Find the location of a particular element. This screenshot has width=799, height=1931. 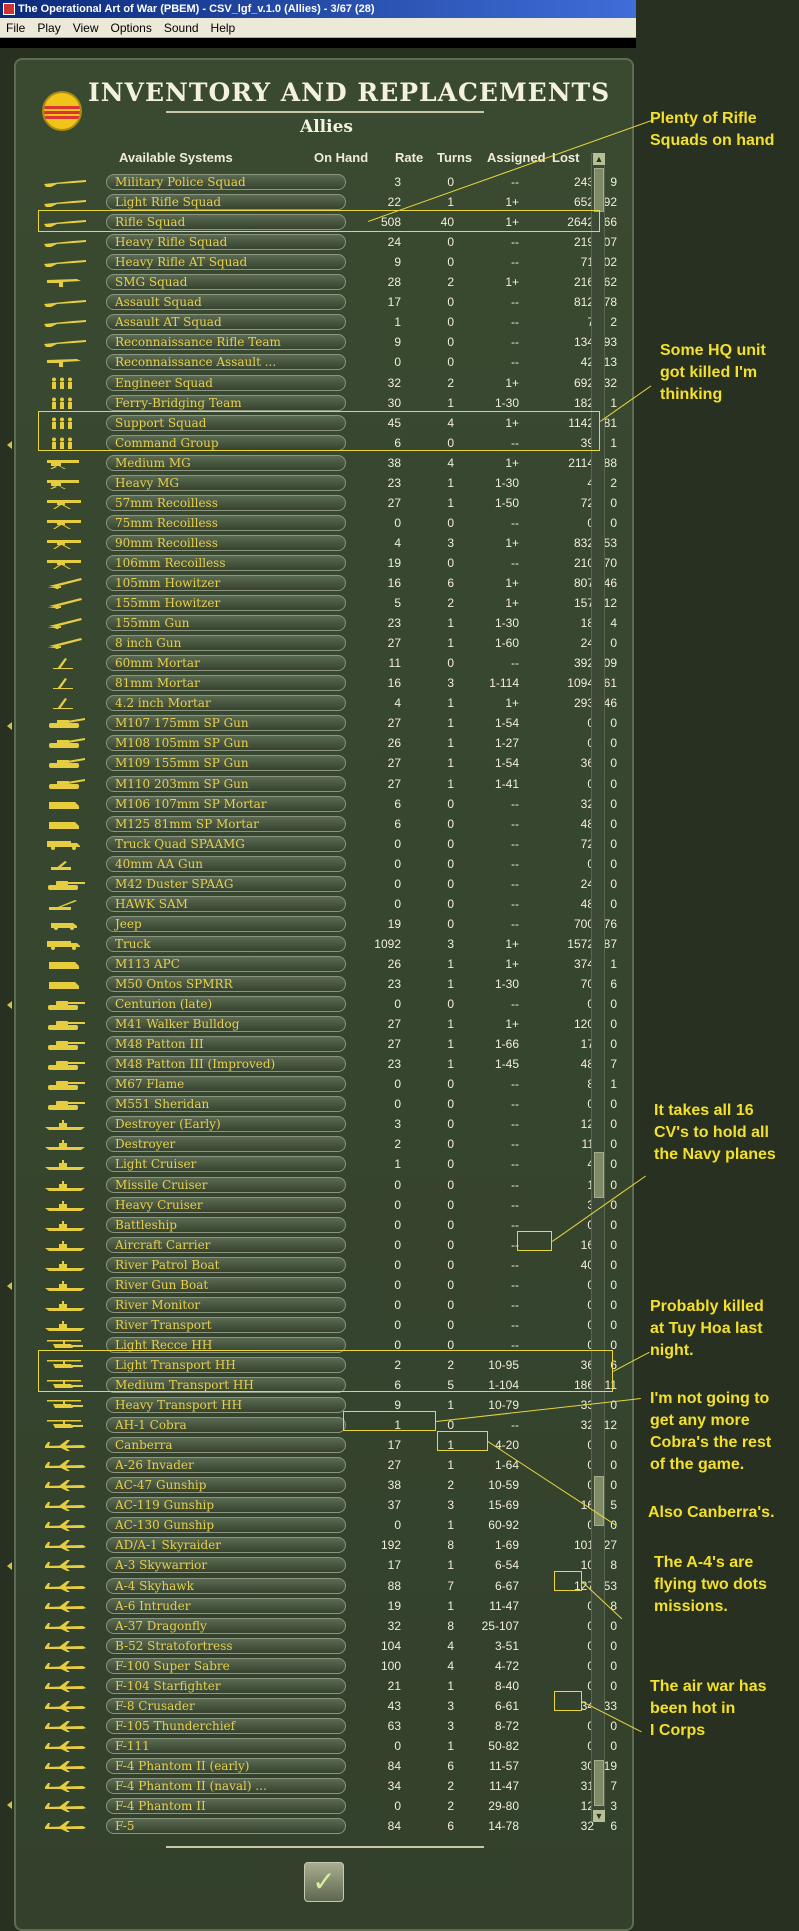

system-name-button: Light Recce HH is located at coordinates (226, 1344).